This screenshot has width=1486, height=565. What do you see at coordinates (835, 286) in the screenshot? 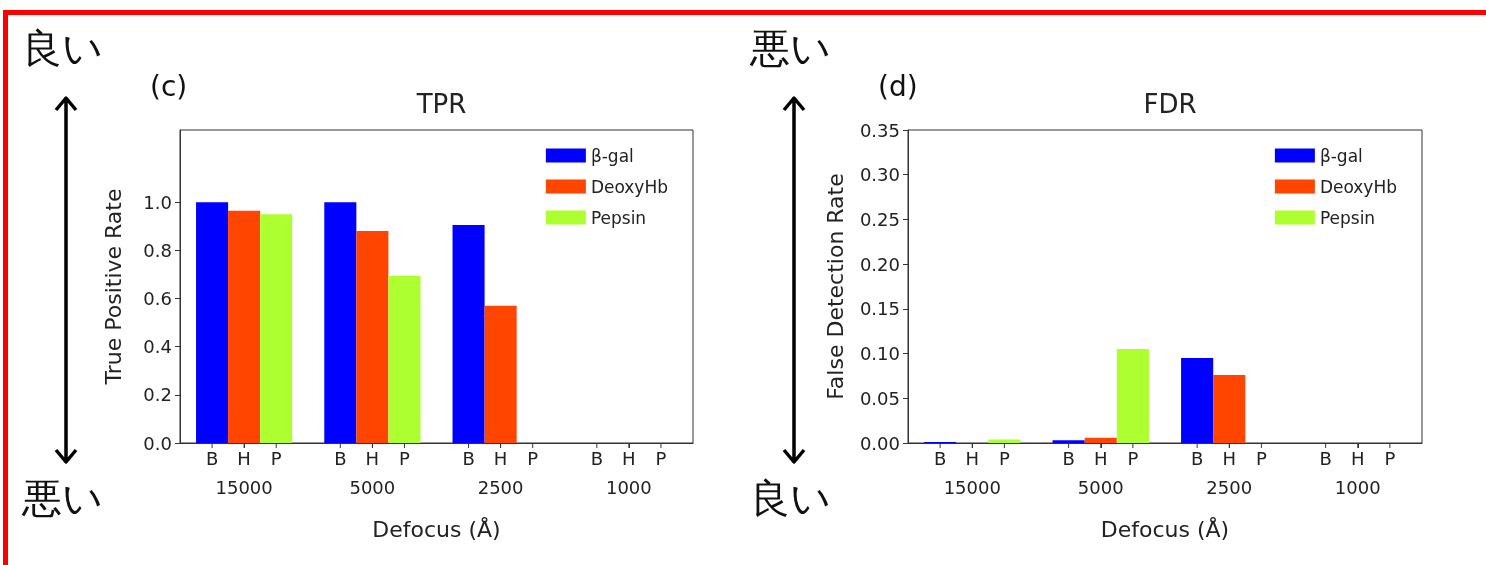
I see `y-axis-title: False Detection Rate` at bounding box center [835, 286].